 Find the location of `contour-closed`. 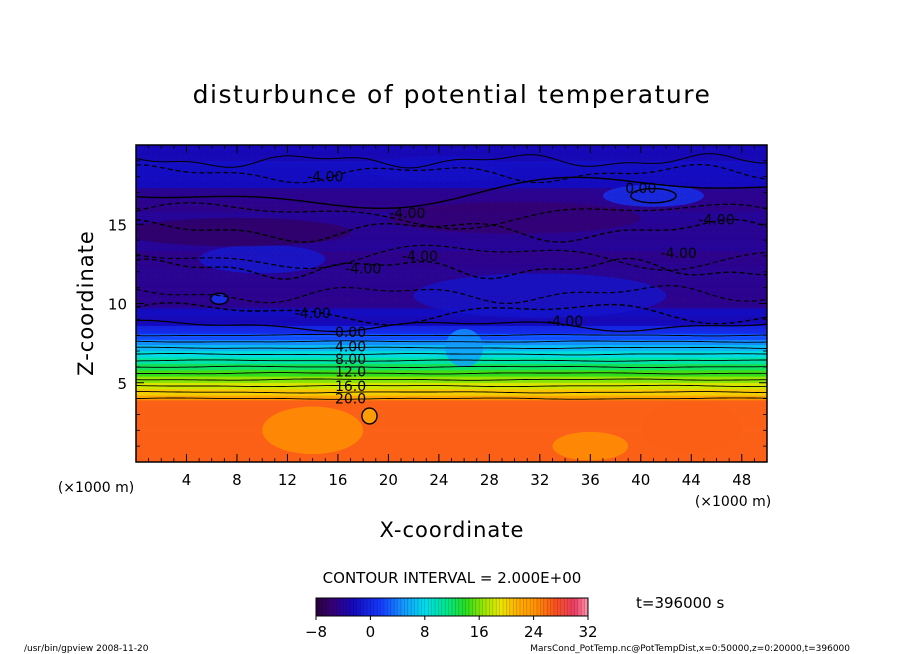

contour-closed is located at coordinates (369, 416).